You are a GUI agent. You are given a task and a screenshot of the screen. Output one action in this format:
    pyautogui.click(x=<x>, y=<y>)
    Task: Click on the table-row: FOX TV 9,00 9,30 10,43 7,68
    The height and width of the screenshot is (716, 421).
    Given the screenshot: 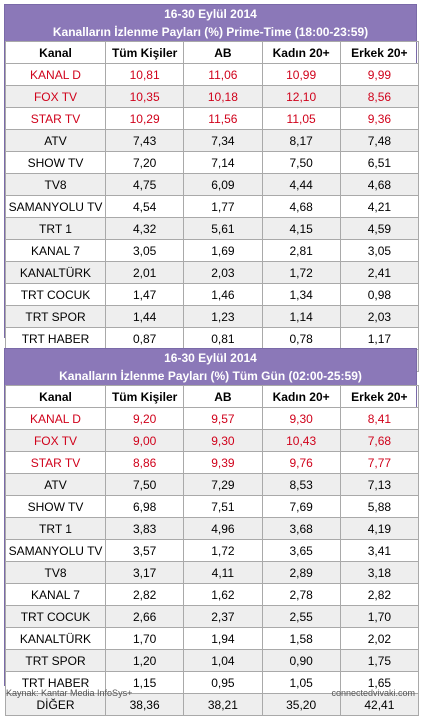 What is the action you would take?
    pyautogui.click(x=212, y=440)
    